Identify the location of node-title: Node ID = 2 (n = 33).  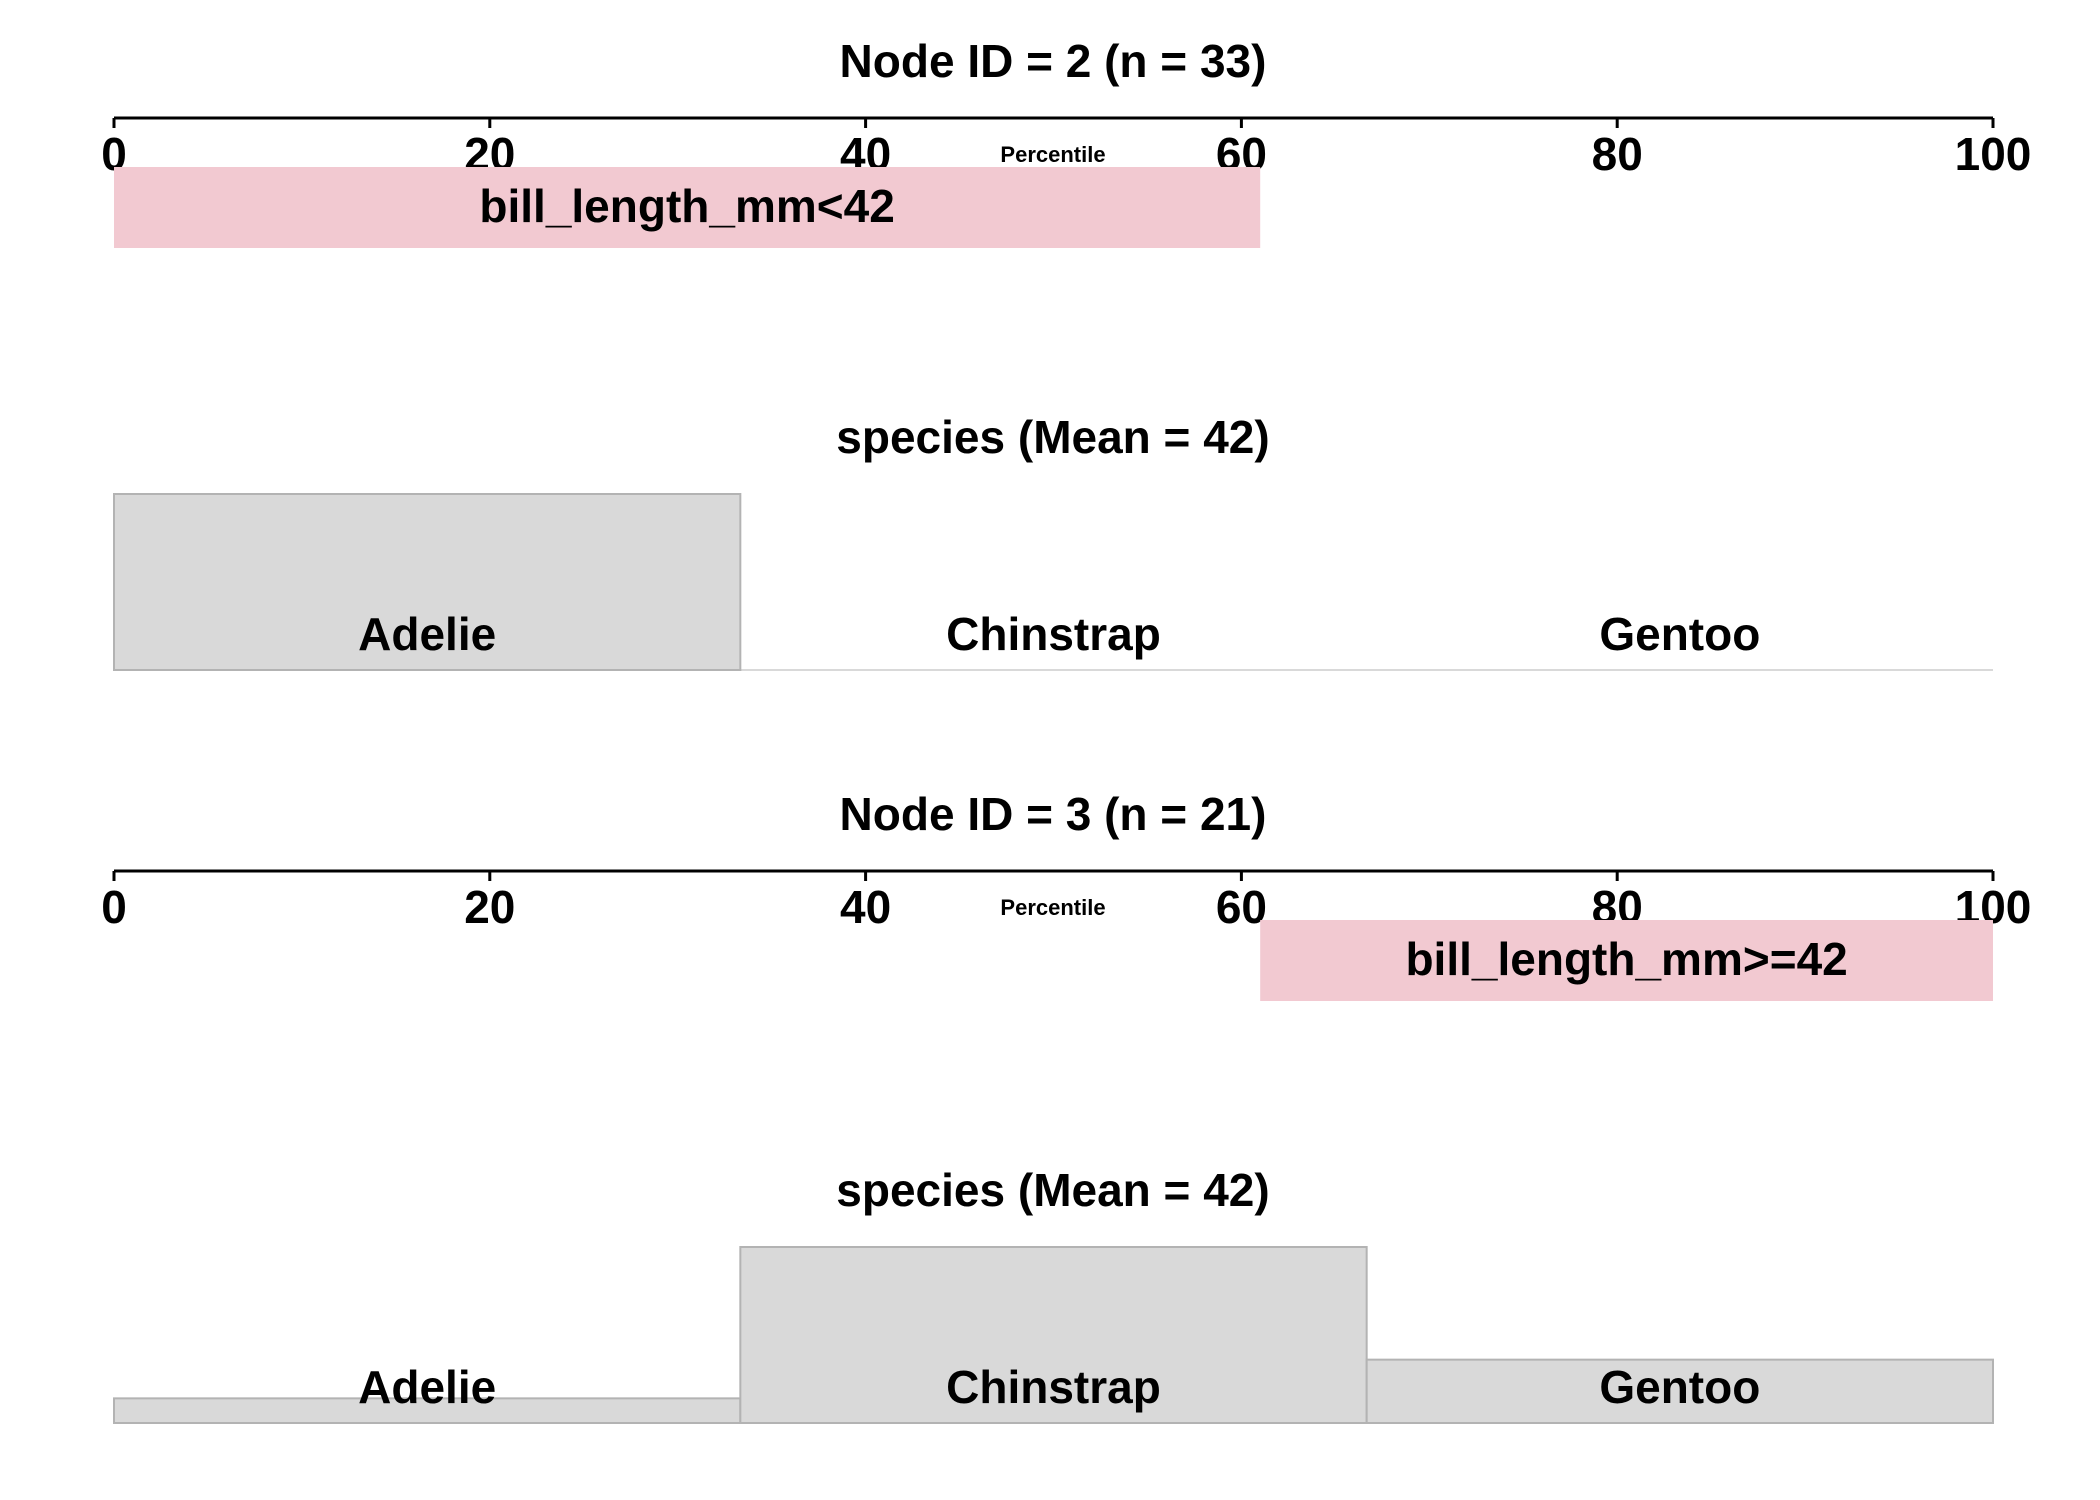
(1053, 61).